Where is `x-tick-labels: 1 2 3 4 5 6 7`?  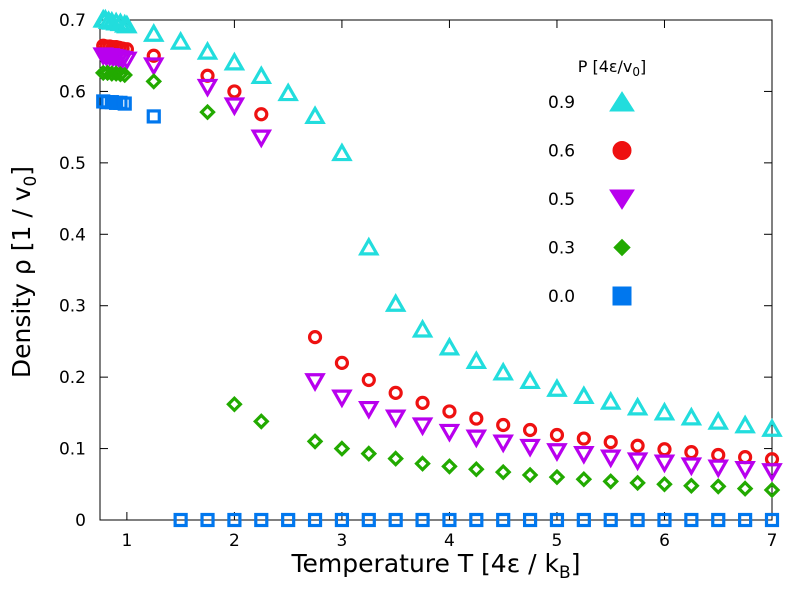 x-tick-labels: 1 2 3 4 5 6 7 is located at coordinates (449, 541).